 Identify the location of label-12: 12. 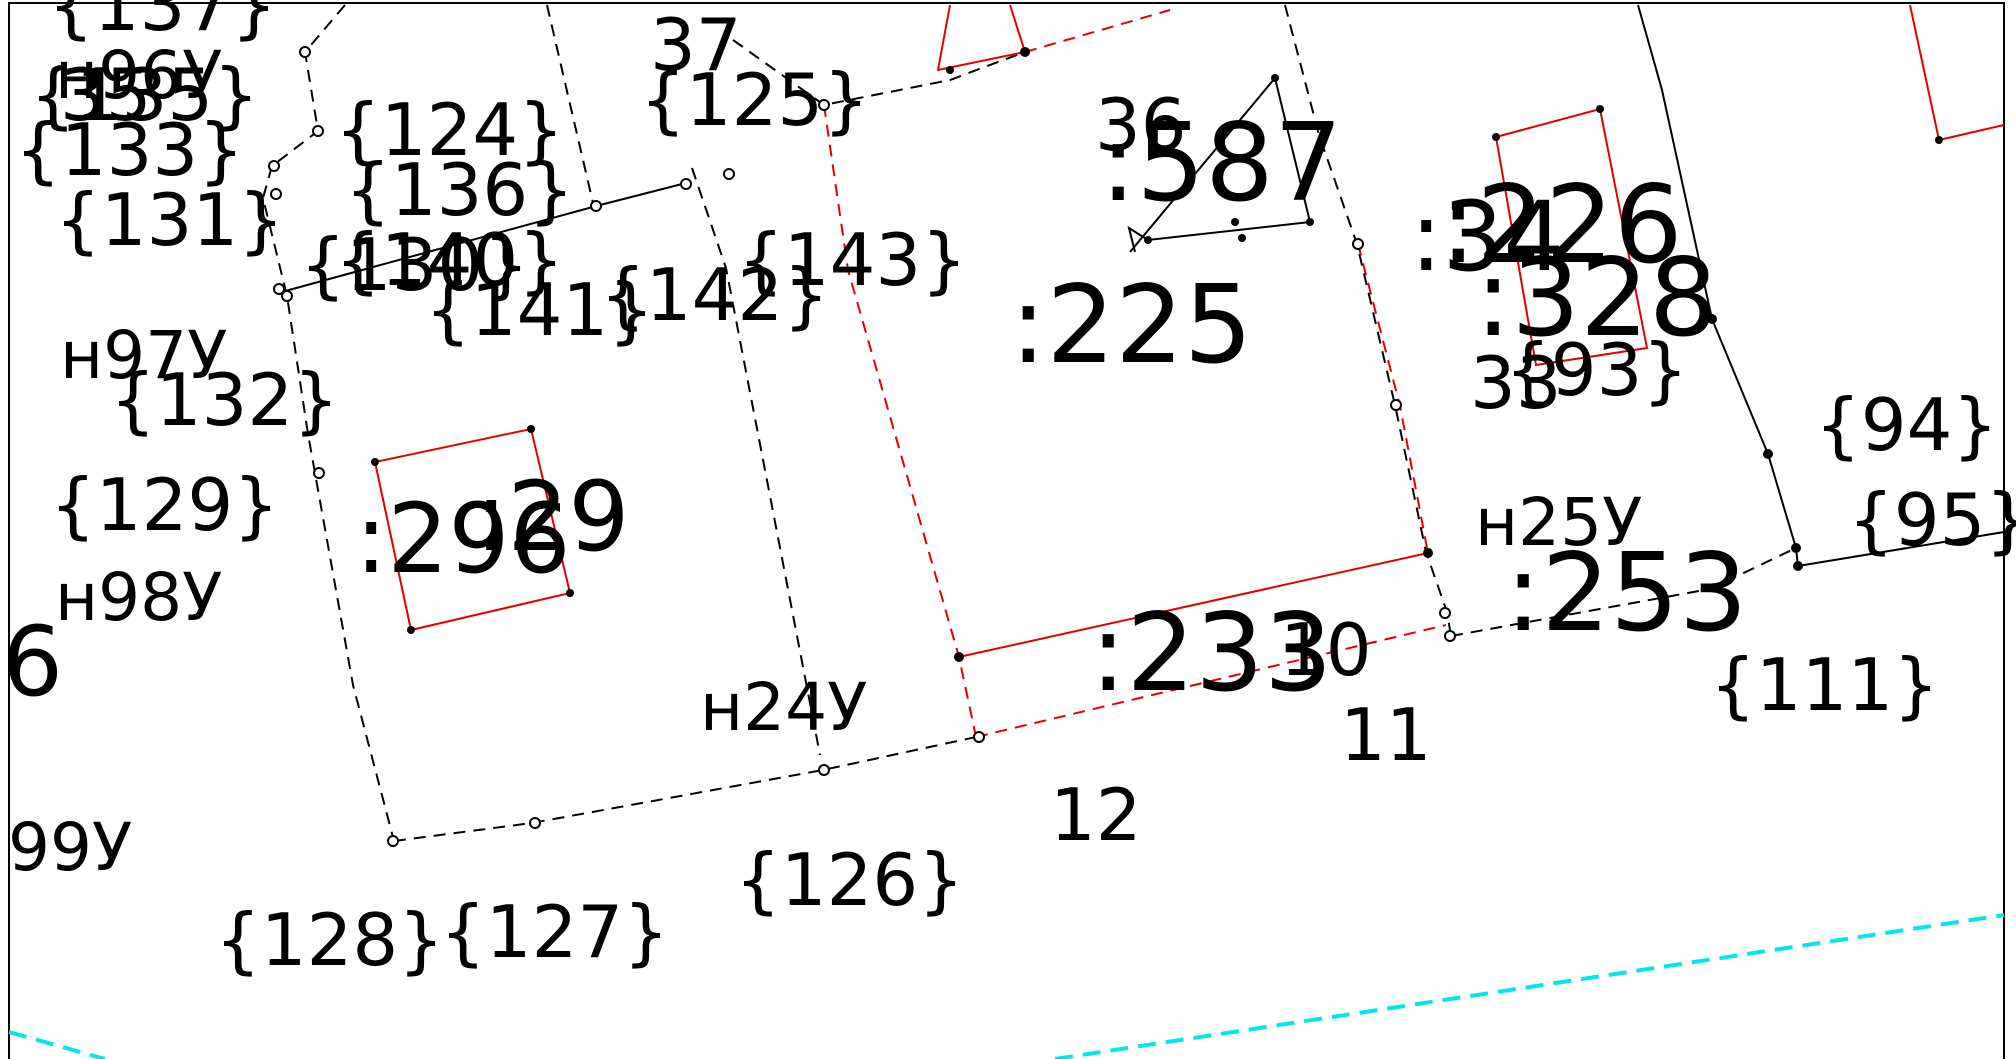
(1096, 815).